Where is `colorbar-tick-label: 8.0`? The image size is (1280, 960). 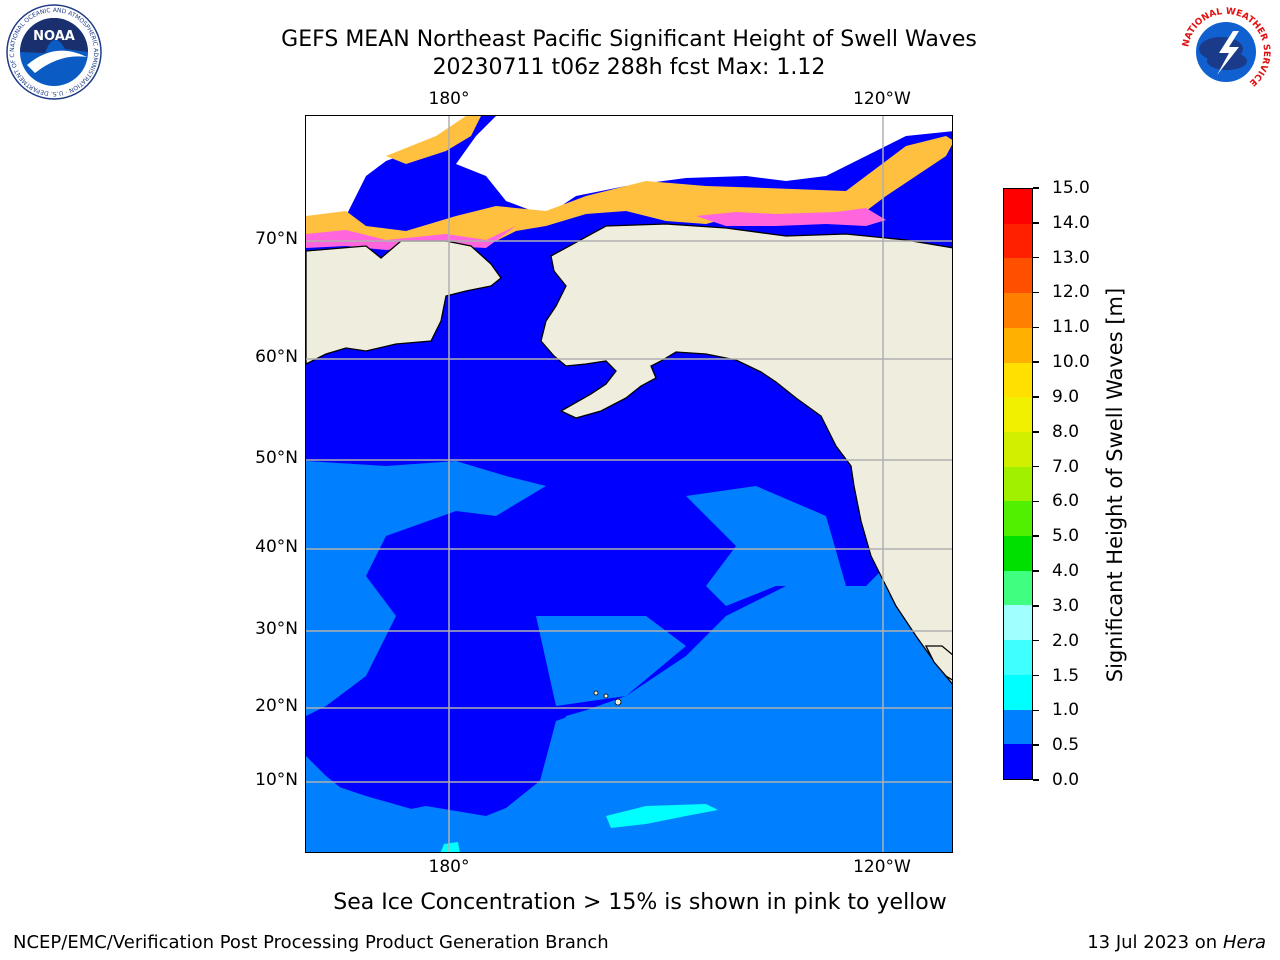
colorbar-tick-label: 8.0 is located at coordinates (1066, 431).